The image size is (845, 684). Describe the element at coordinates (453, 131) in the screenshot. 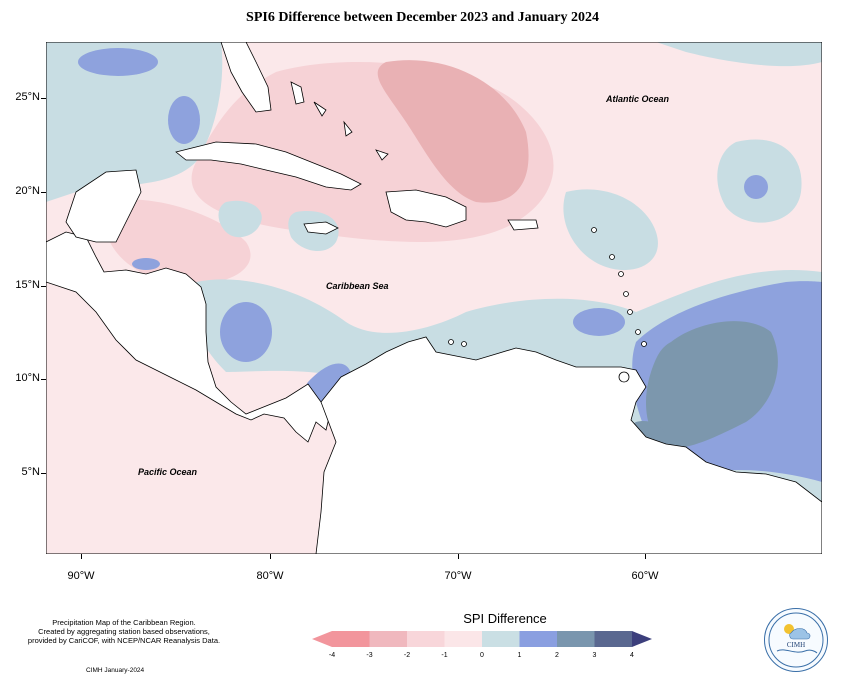

I see `strong-negative-zone` at that location.